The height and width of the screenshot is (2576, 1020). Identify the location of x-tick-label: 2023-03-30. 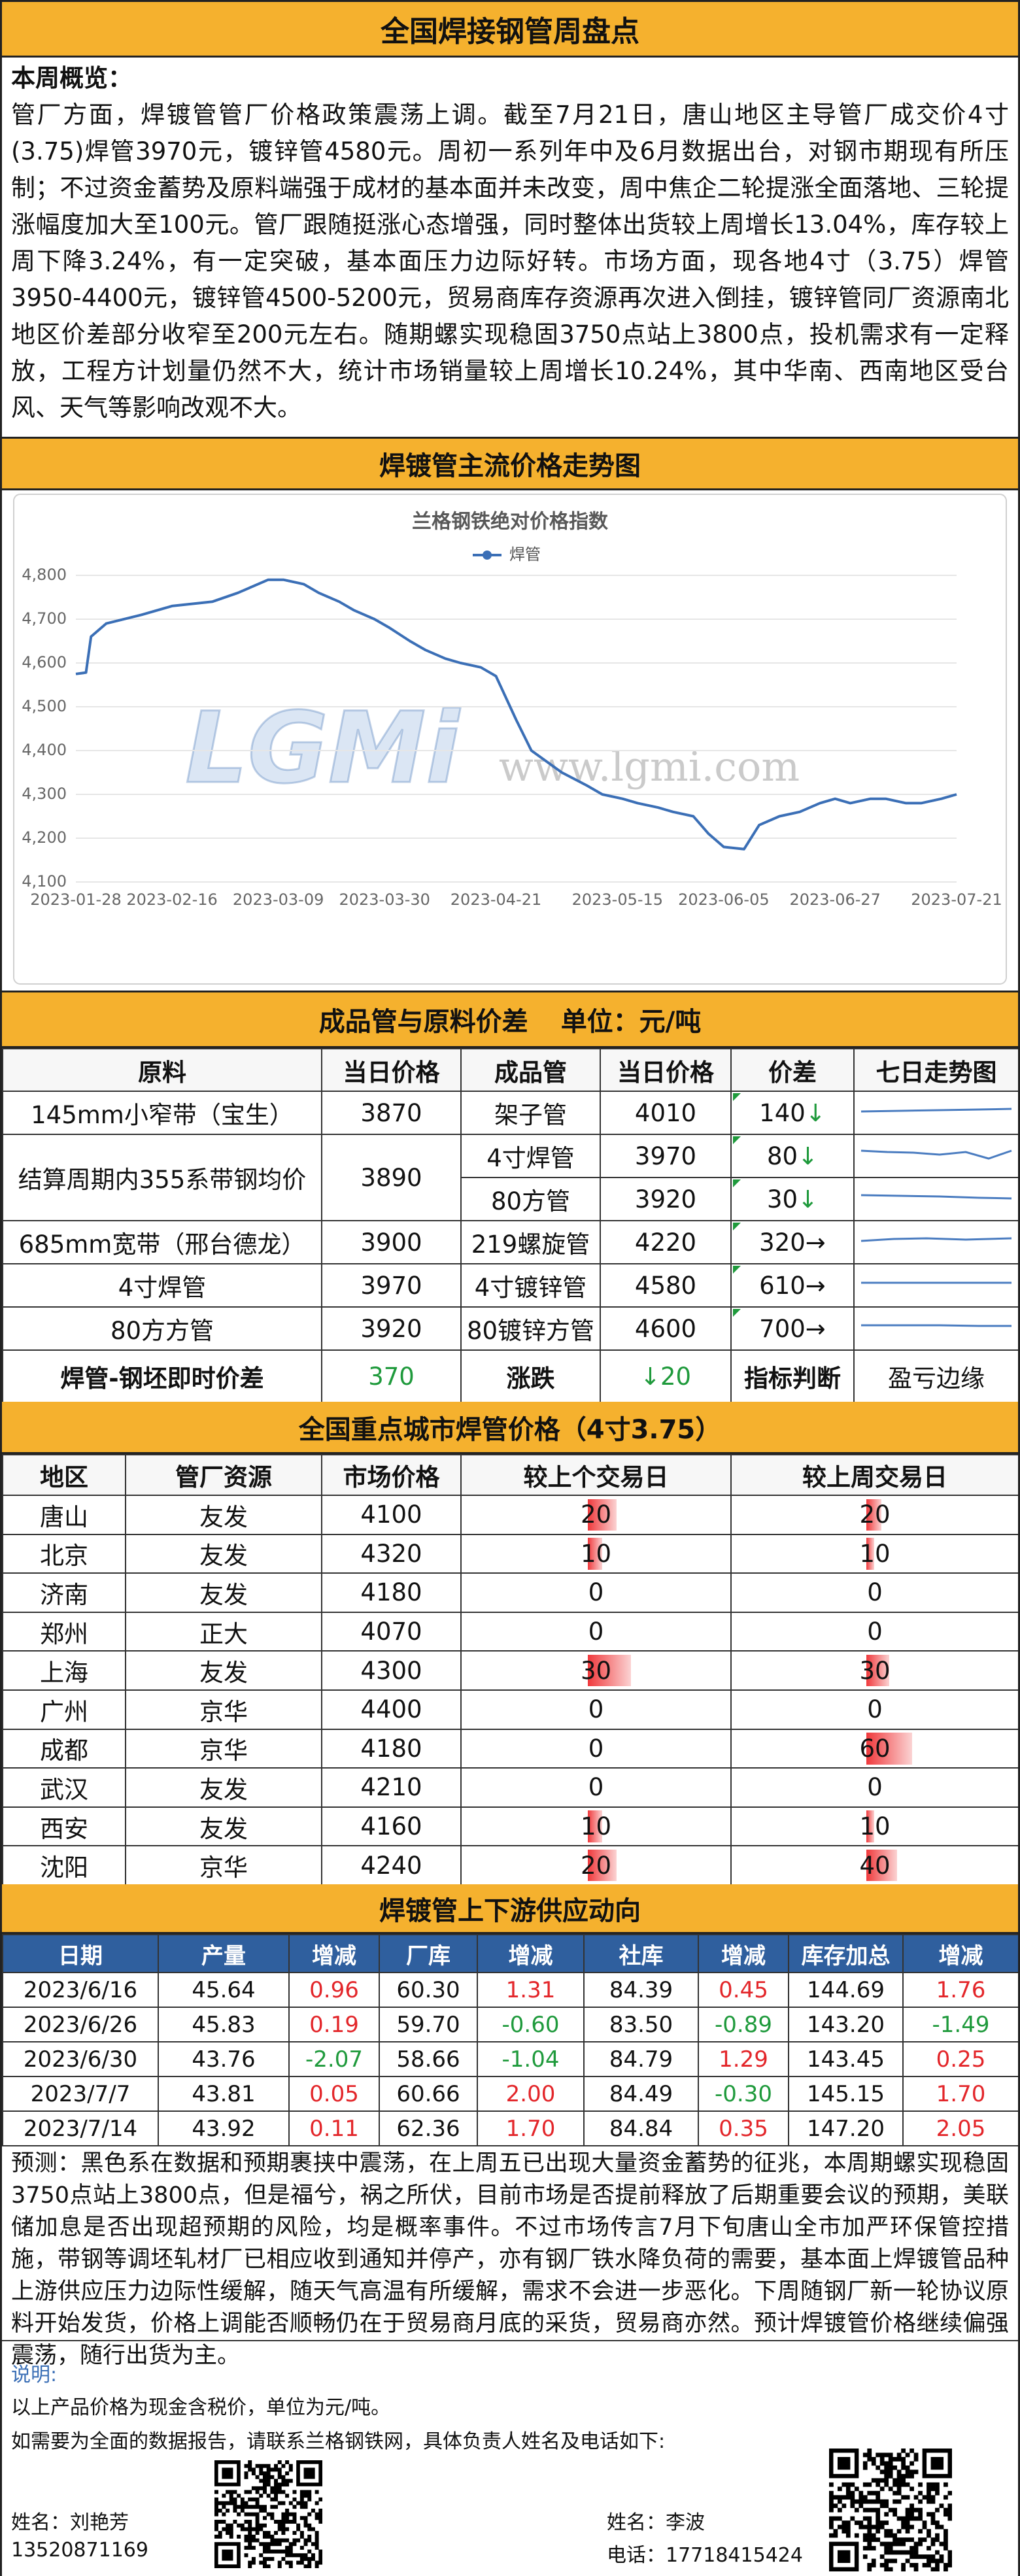
(384, 899).